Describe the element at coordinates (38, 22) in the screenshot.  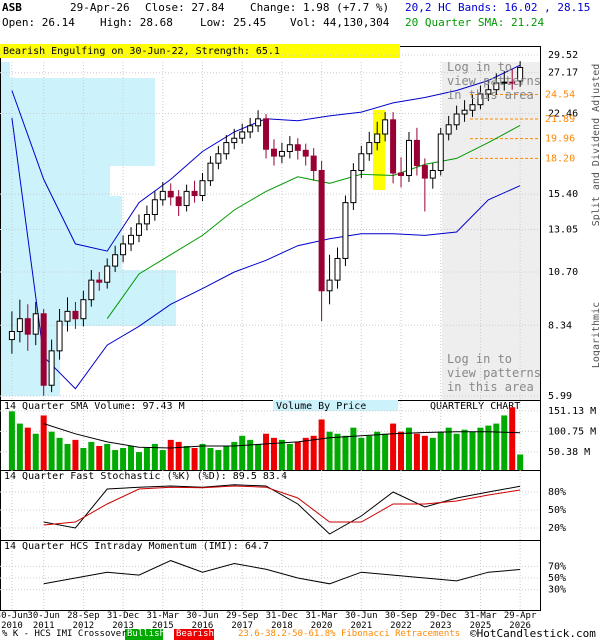
I see `open: Open: 26.14` at that location.